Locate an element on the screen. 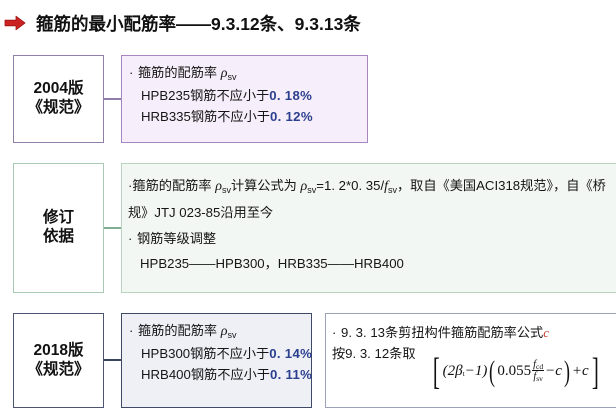 This screenshot has width=616, height=410. formula-expression: [ (2 β t −1) ( 0.055 fcd fsv −c ) +c ] is located at coordinates (515, 371).